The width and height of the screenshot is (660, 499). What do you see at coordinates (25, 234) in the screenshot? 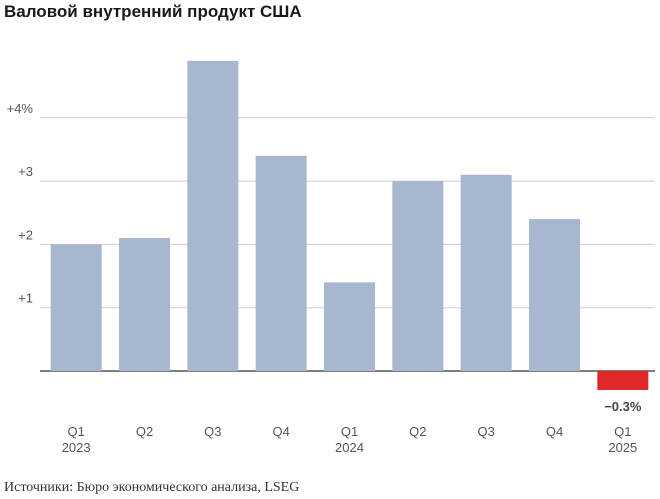
I see `y-tick-label: +2` at bounding box center [25, 234].